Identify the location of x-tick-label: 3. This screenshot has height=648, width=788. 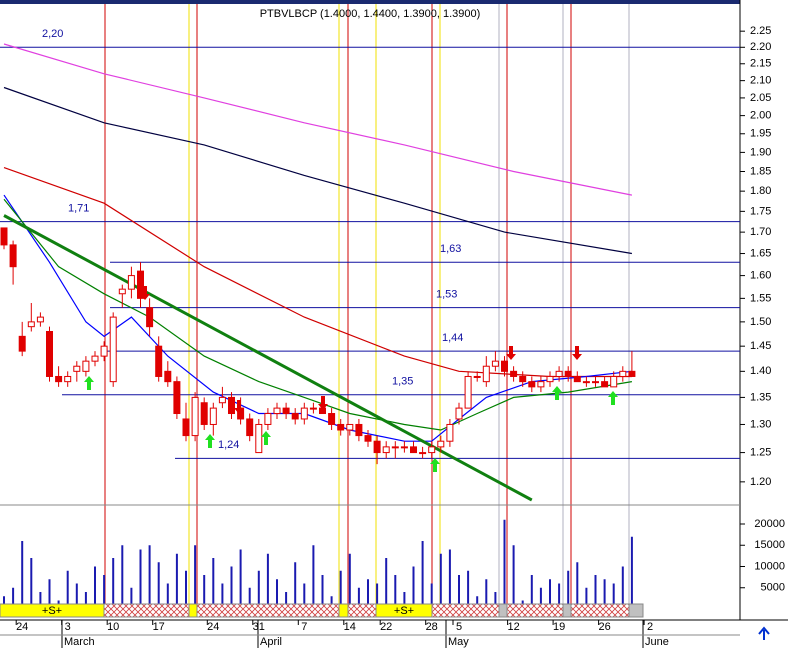
(68, 627).